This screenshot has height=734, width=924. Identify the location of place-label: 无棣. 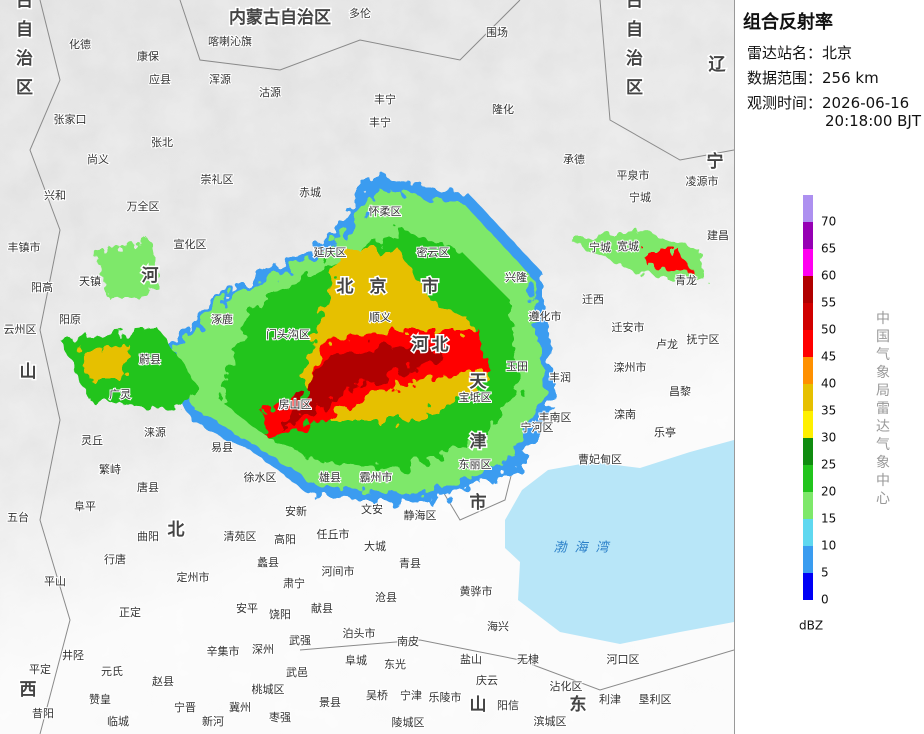
(528, 659).